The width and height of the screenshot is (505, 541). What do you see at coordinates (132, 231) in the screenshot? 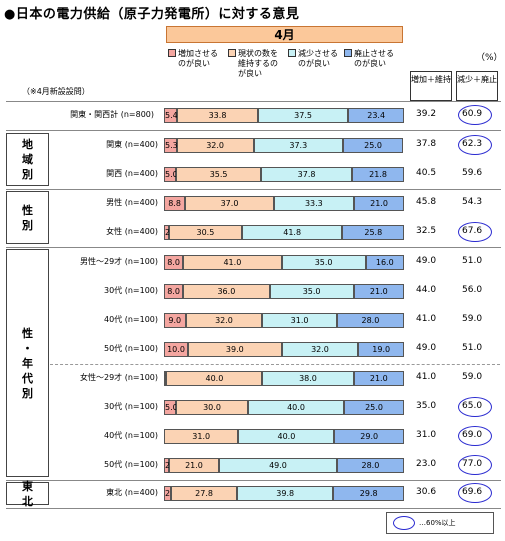
I see `category-label: 女性 (n=400)` at bounding box center [132, 231].